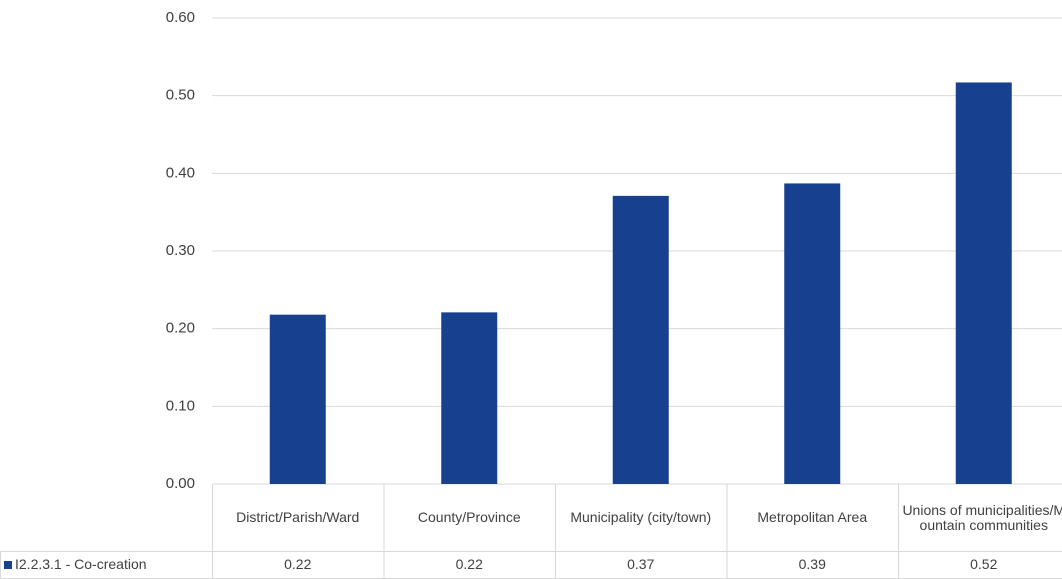 Image resolution: width=1062 pixels, height=579 pixels. I want to click on data-table-value: 0.39, so click(812, 564).